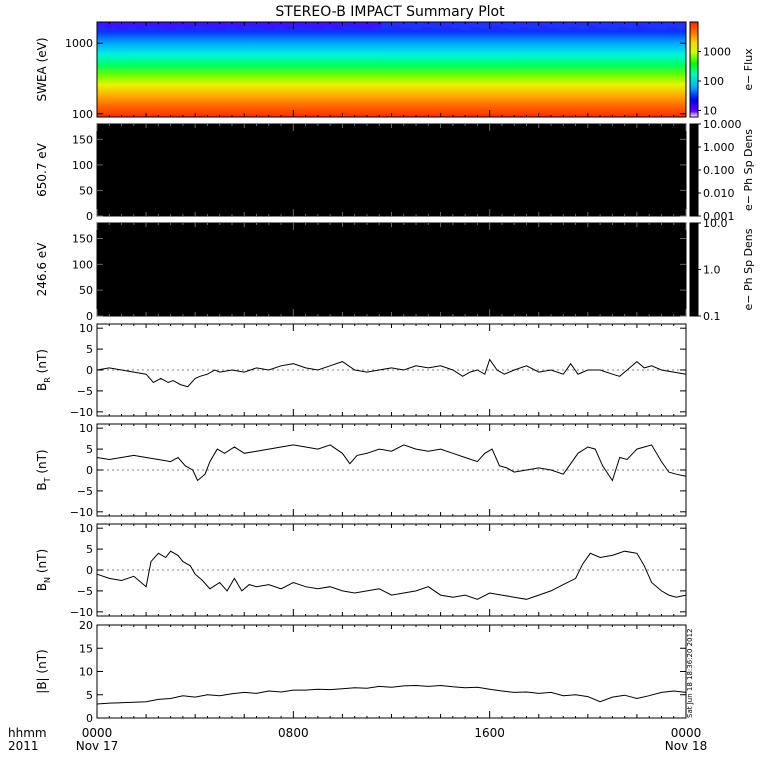 The image size is (780, 780). I want to click on plot-title: STEREO-B IMPACT Summary Plot, so click(390, 12).